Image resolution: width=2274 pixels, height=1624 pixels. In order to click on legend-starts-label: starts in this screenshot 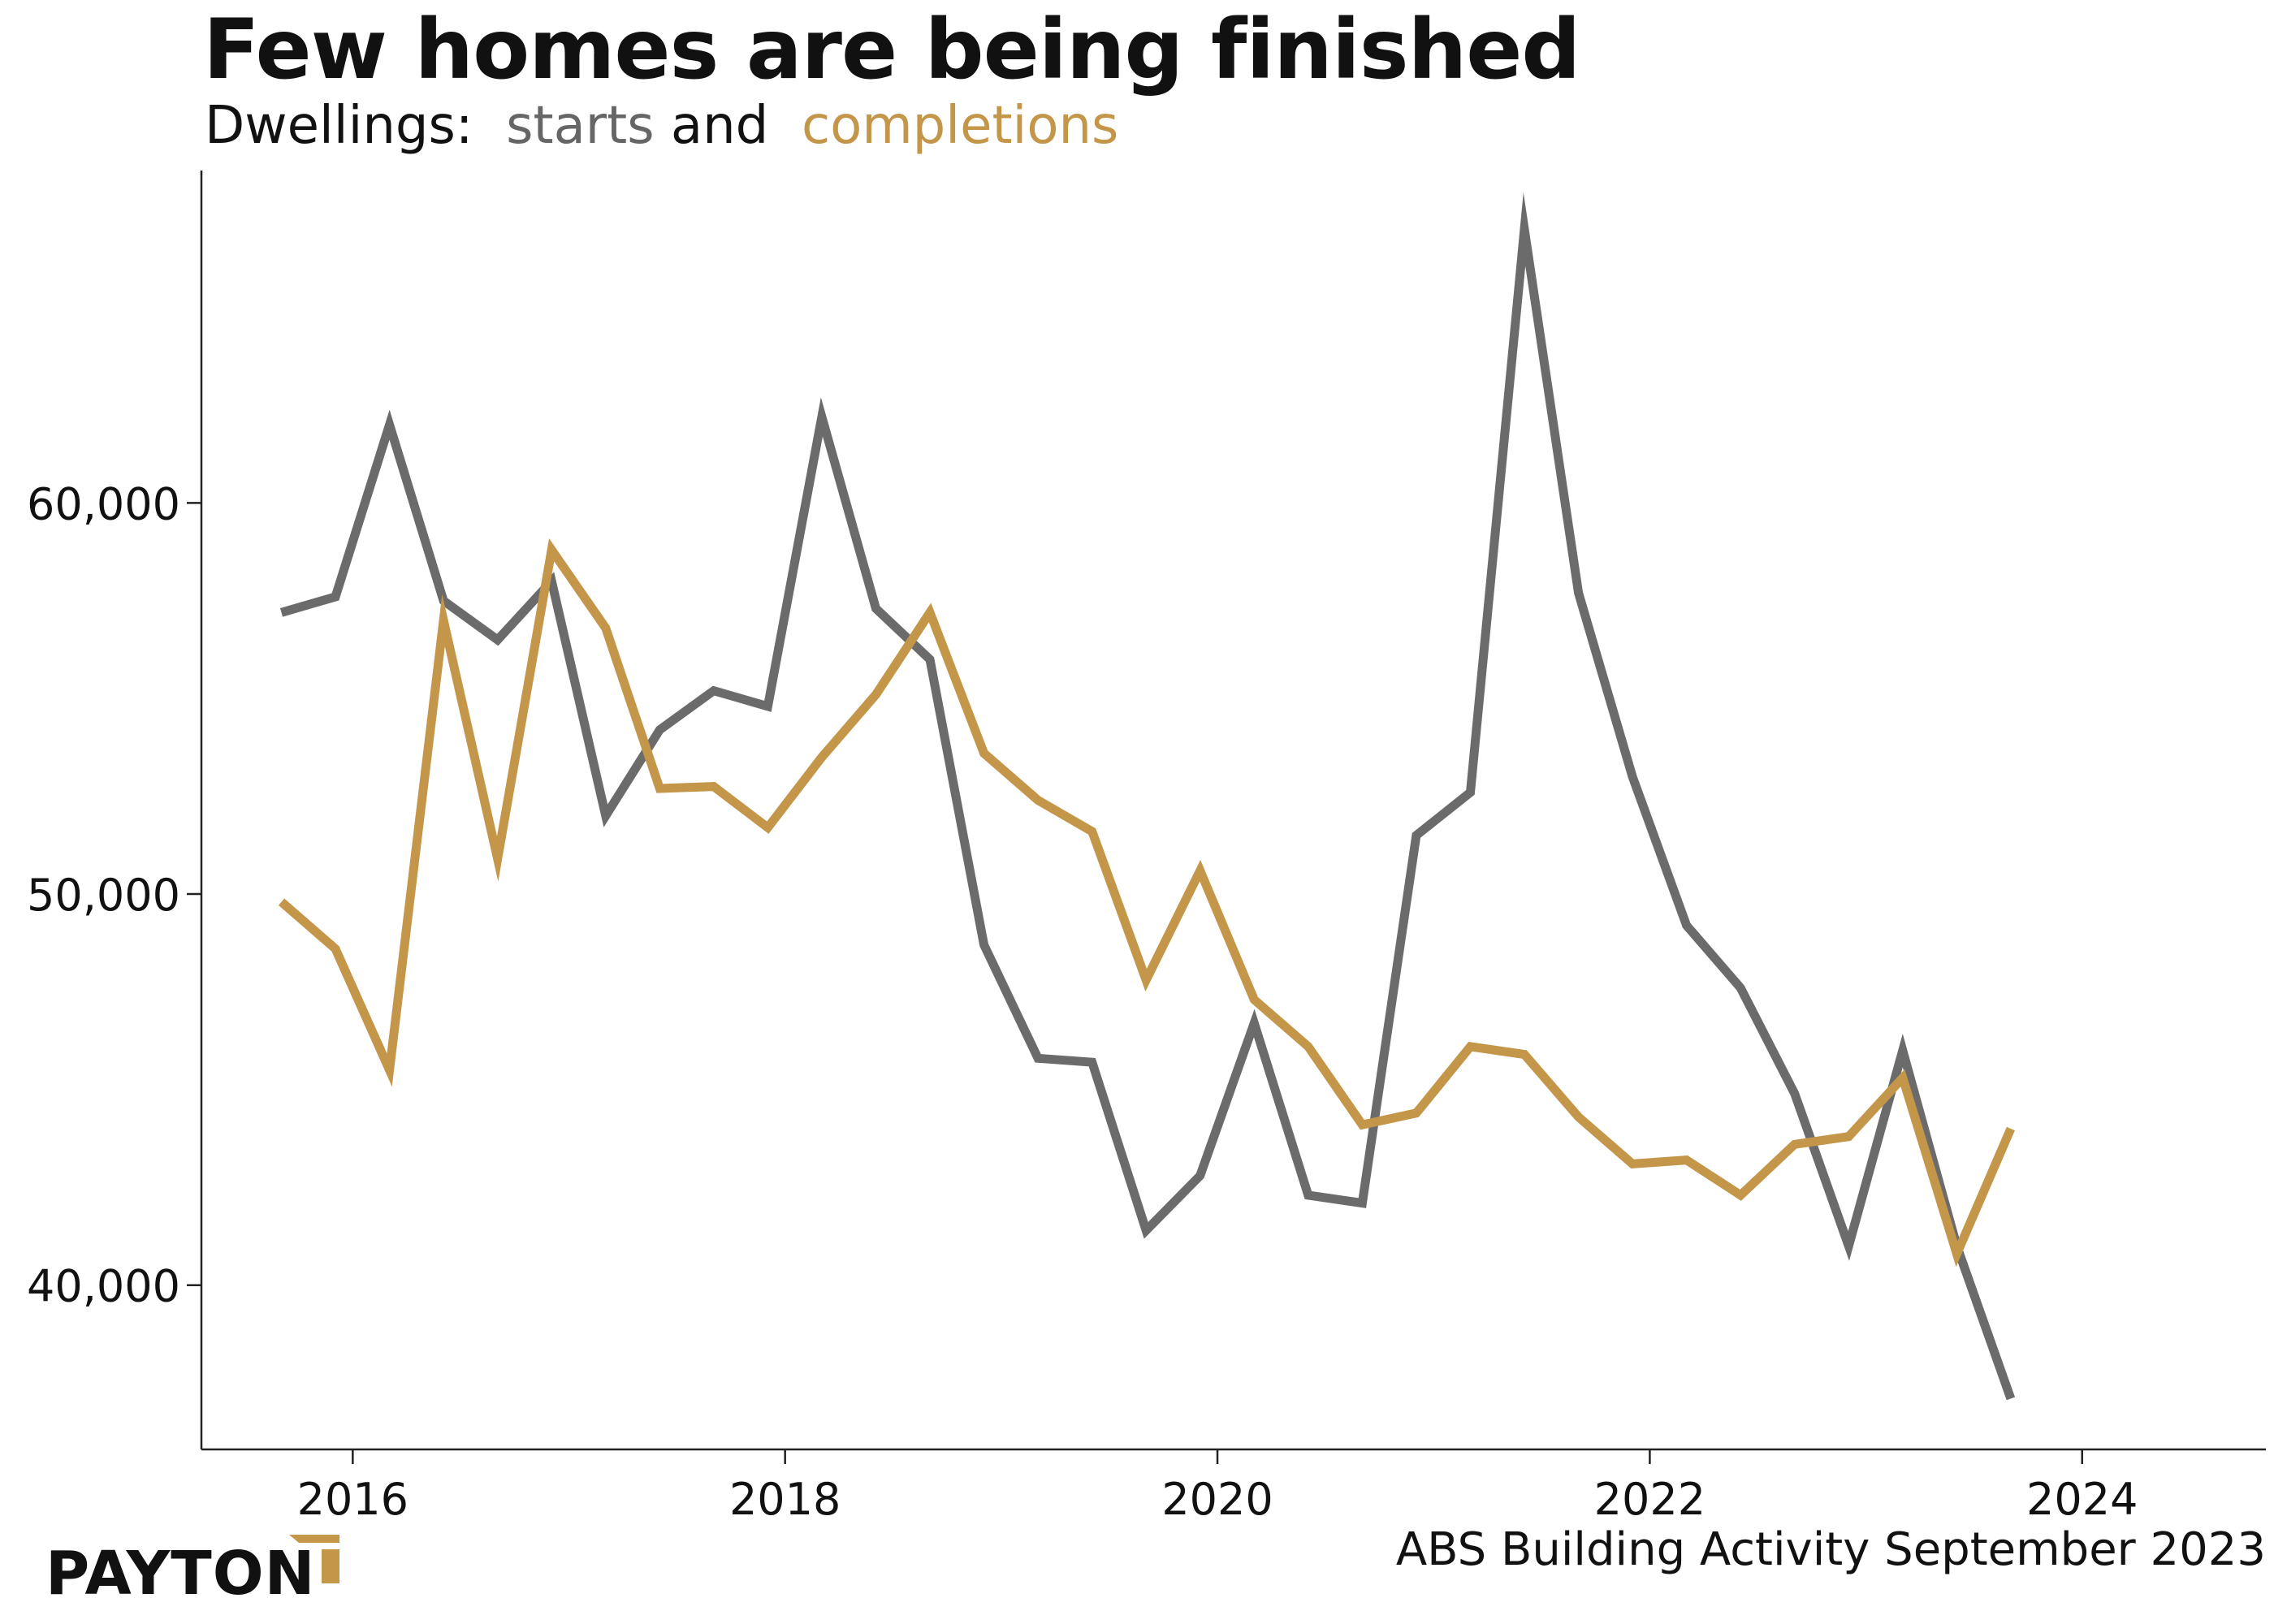, I will do `click(580, 126)`.